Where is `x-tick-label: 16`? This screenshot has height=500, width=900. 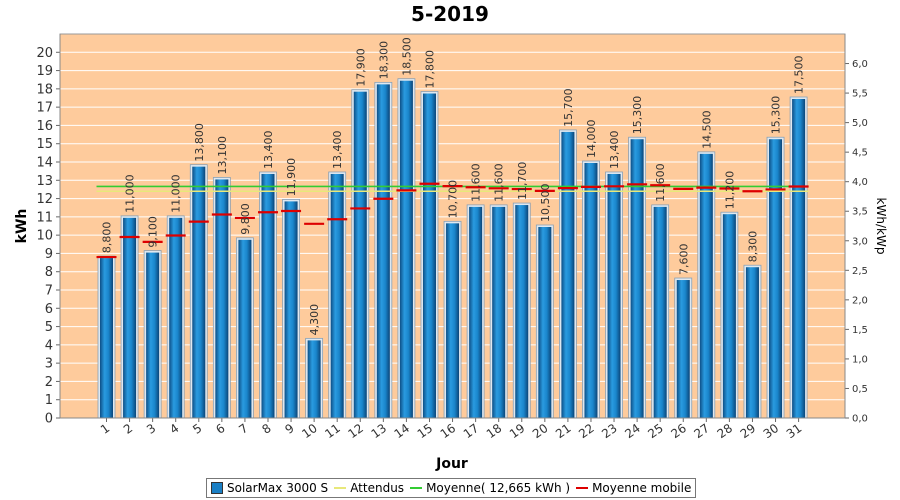
x-tick-label: 16 is located at coordinates (448, 431).